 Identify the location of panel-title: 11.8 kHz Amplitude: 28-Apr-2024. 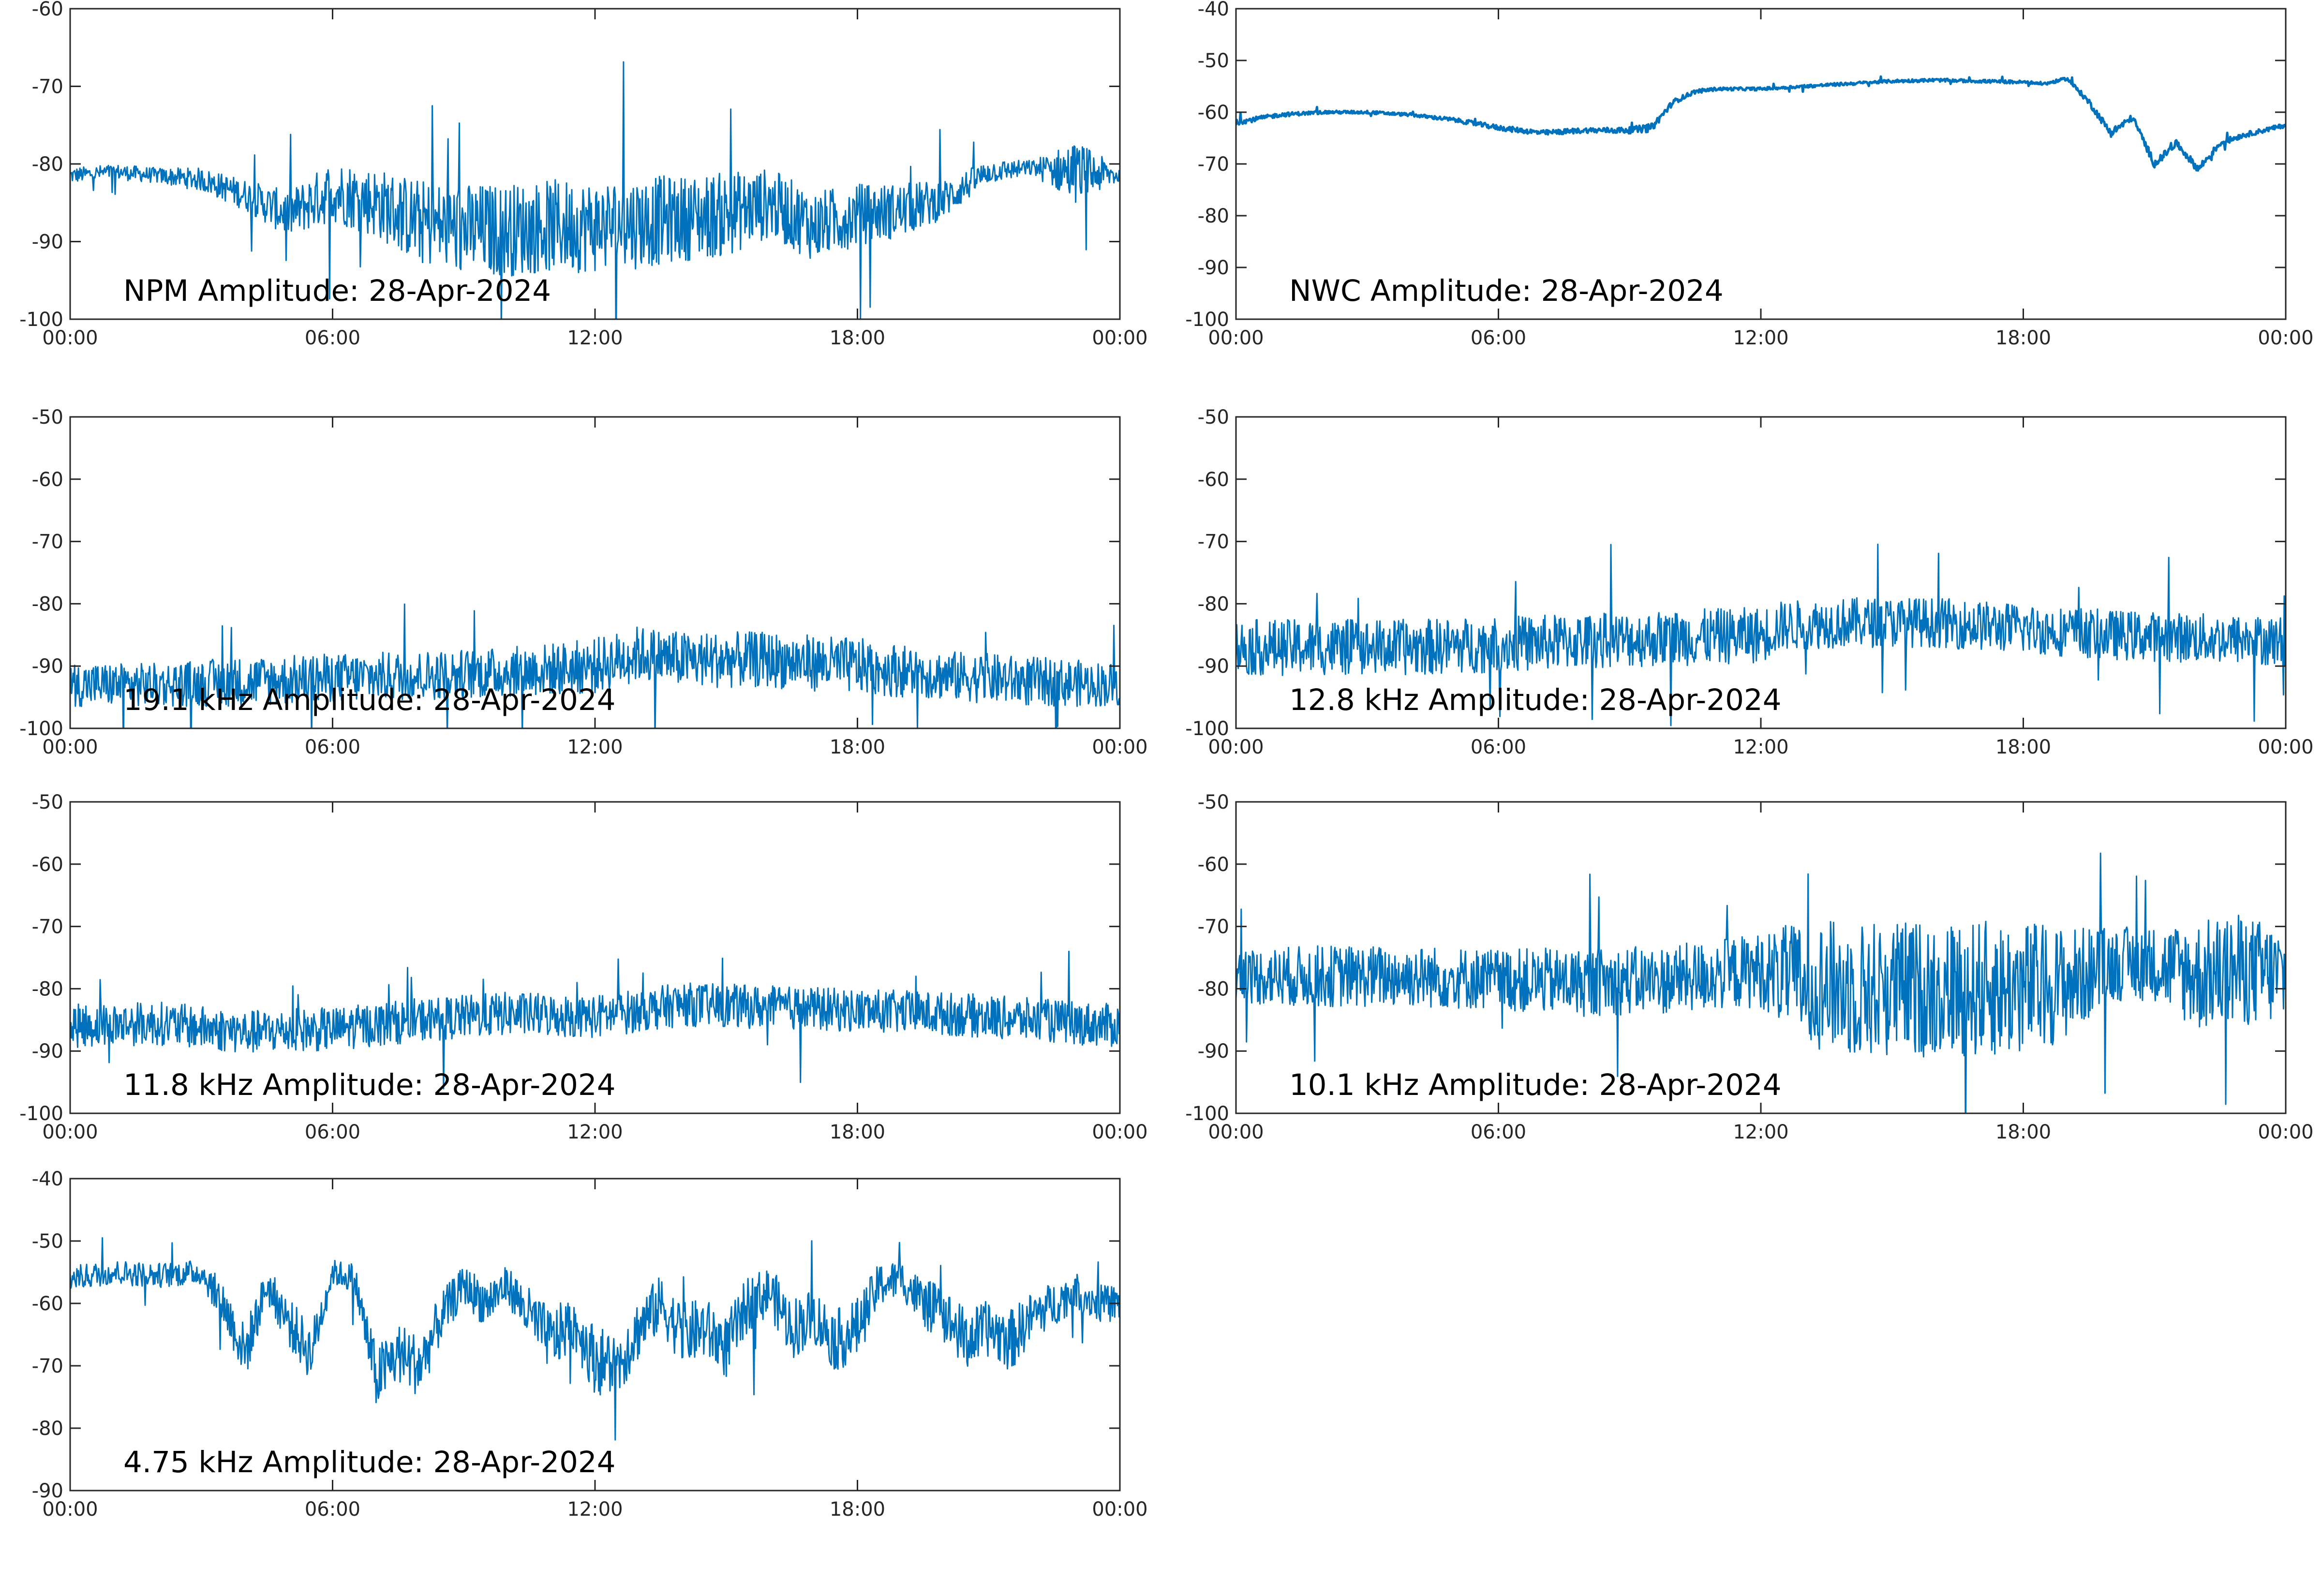
(369, 1085).